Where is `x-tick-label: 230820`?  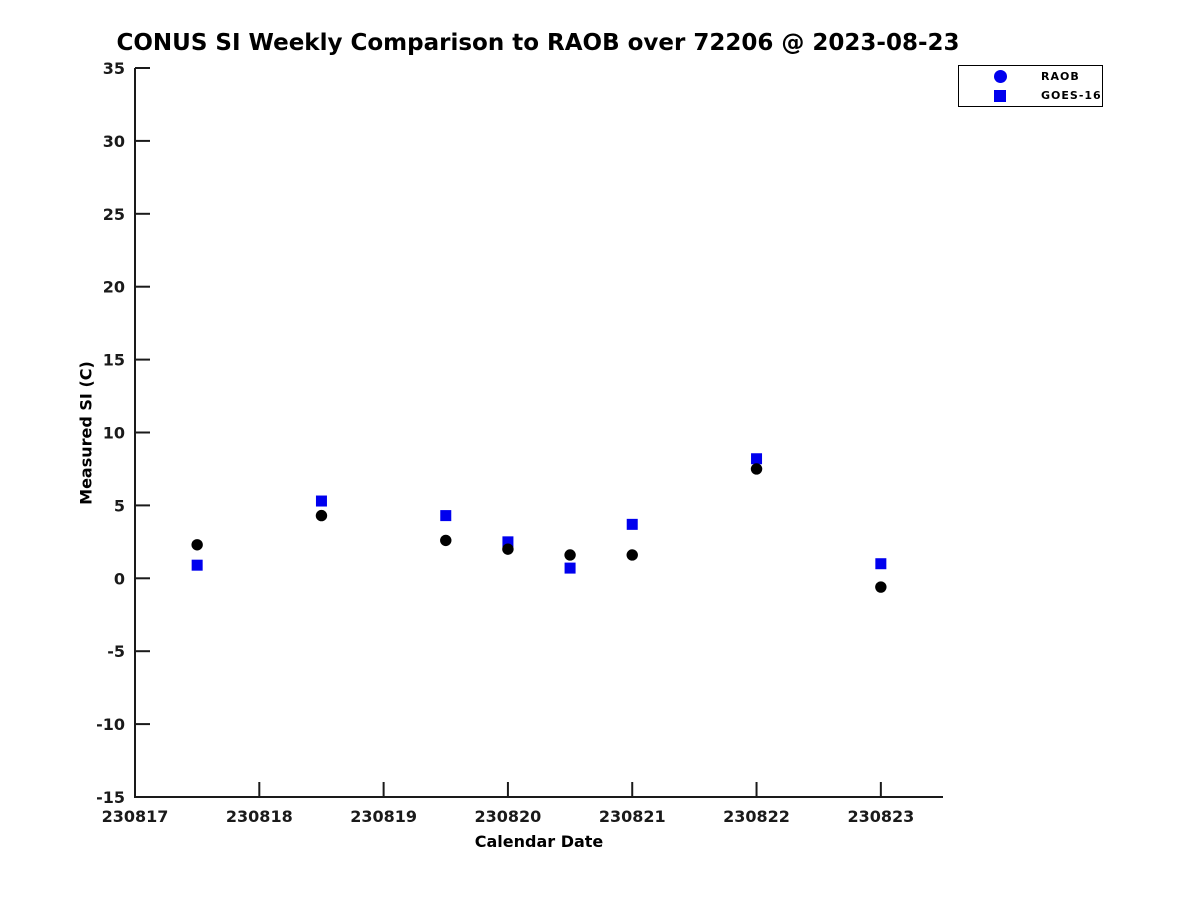
x-tick-label: 230820 is located at coordinates (508, 816).